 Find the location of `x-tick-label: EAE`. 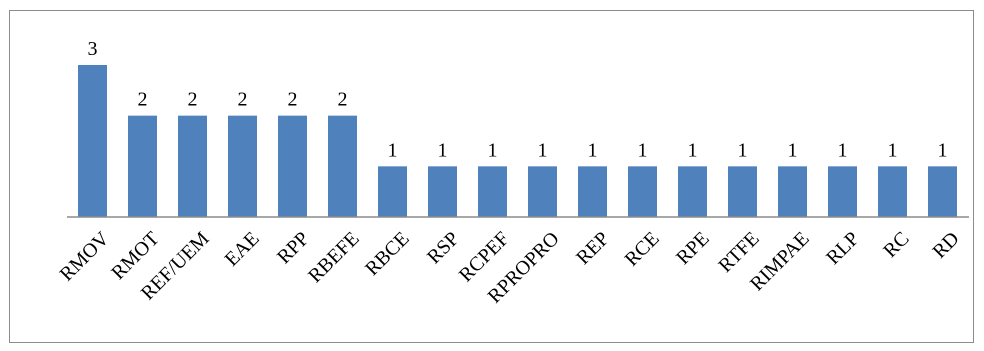

x-tick-label: EAE is located at coordinates (242, 249).